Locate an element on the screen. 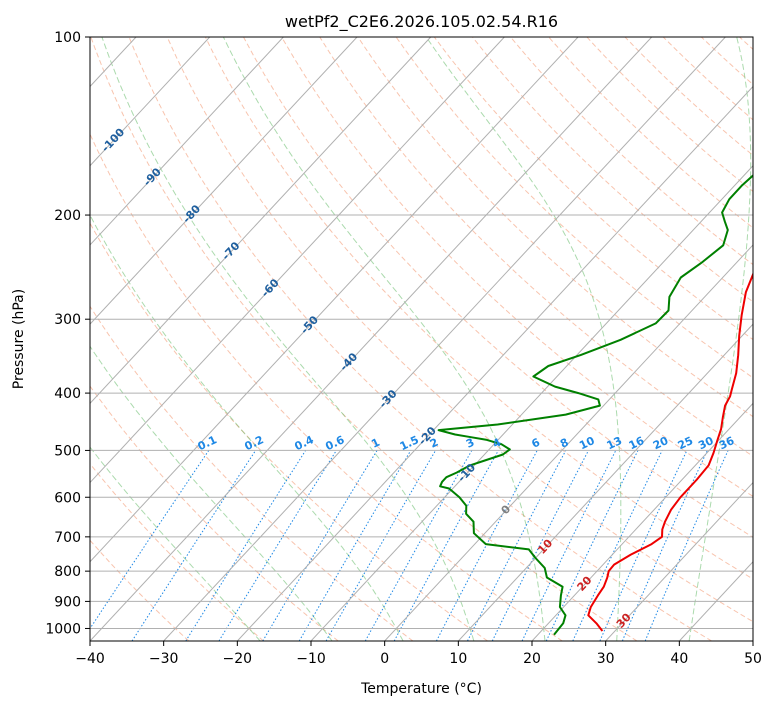 This screenshot has height=708, width=775. mixing-ratio-label: 10 is located at coordinates (587, 443).